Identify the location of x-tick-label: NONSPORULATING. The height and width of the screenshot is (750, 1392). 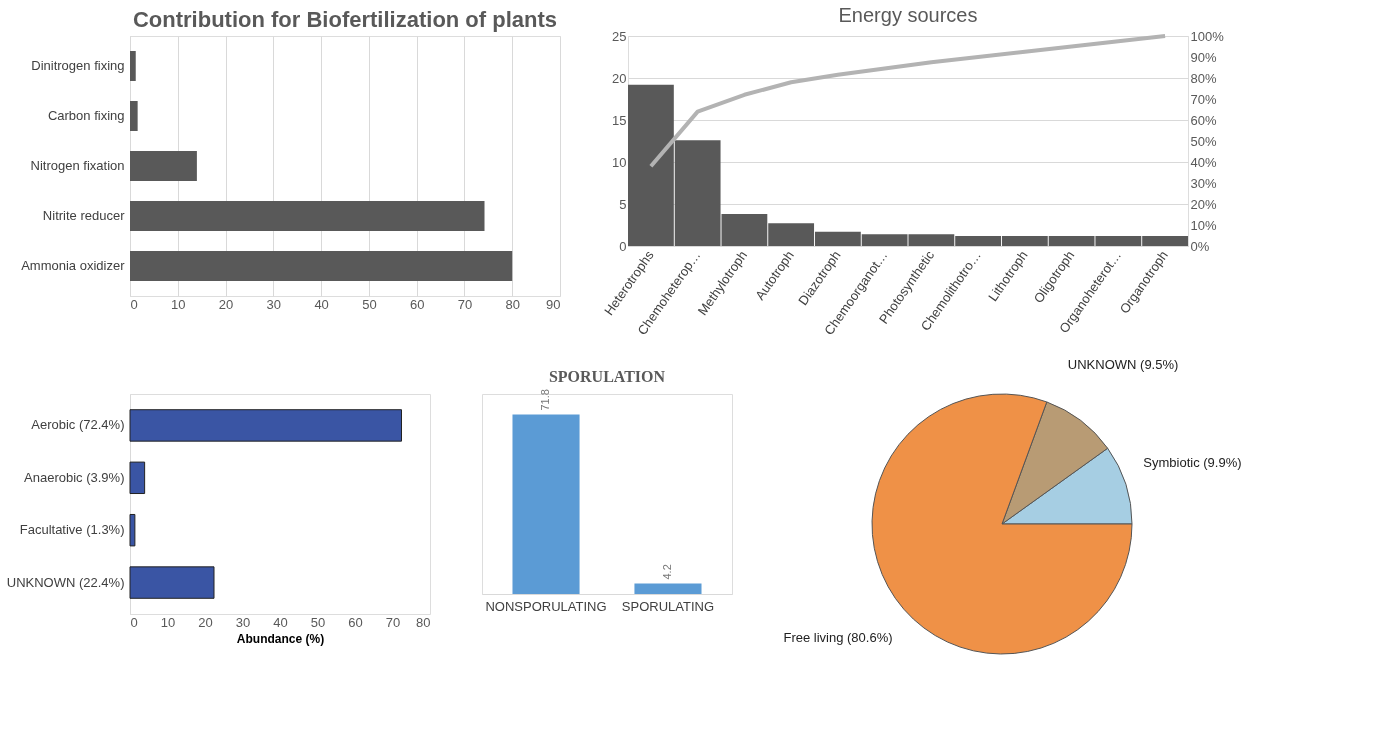
(546, 606).